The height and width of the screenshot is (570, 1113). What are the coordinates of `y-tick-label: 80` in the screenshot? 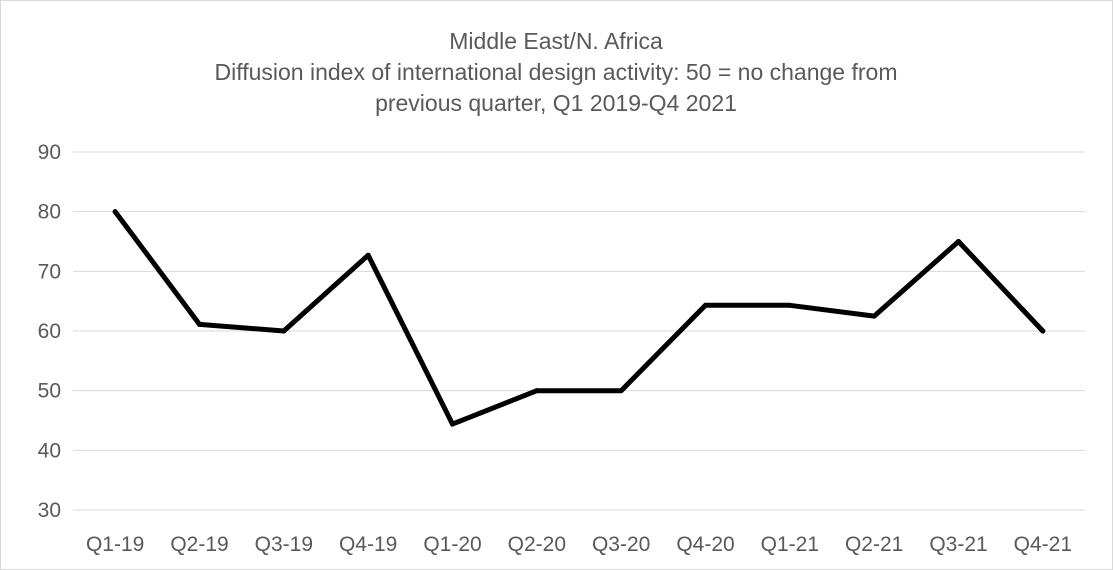 It's located at (49, 212).